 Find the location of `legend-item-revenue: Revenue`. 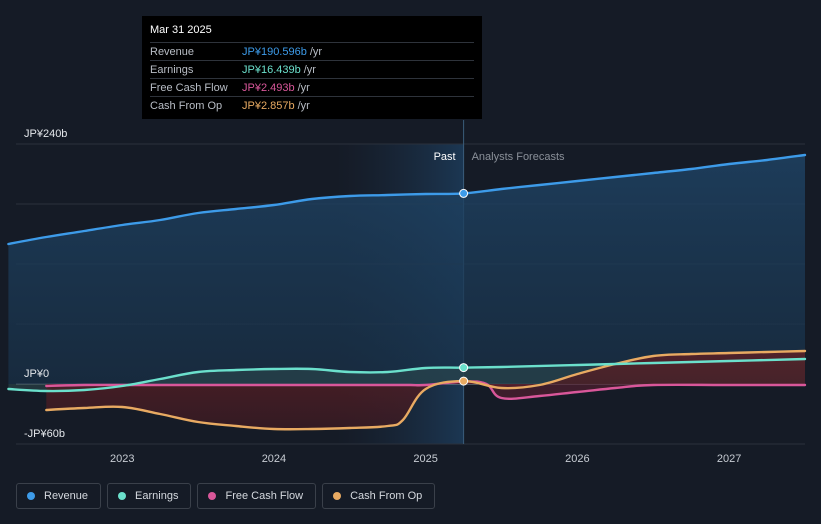

legend-item-revenue: Revenue is located at coordinates (59, 496).